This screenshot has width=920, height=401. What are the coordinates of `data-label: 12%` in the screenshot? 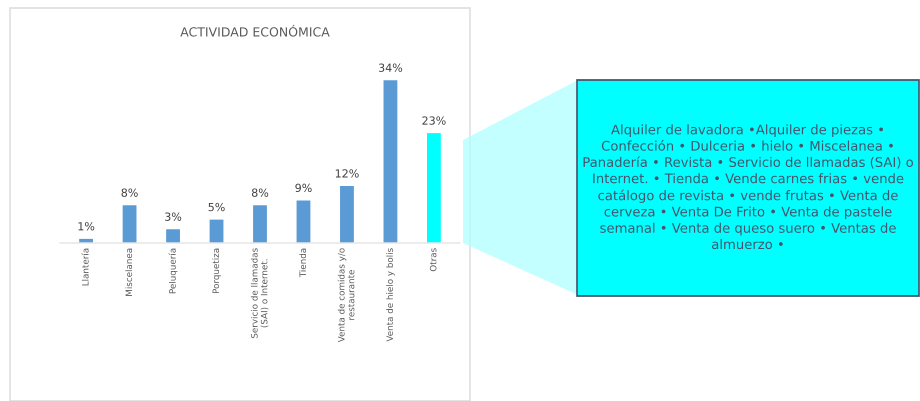 It's located at (347, 173).